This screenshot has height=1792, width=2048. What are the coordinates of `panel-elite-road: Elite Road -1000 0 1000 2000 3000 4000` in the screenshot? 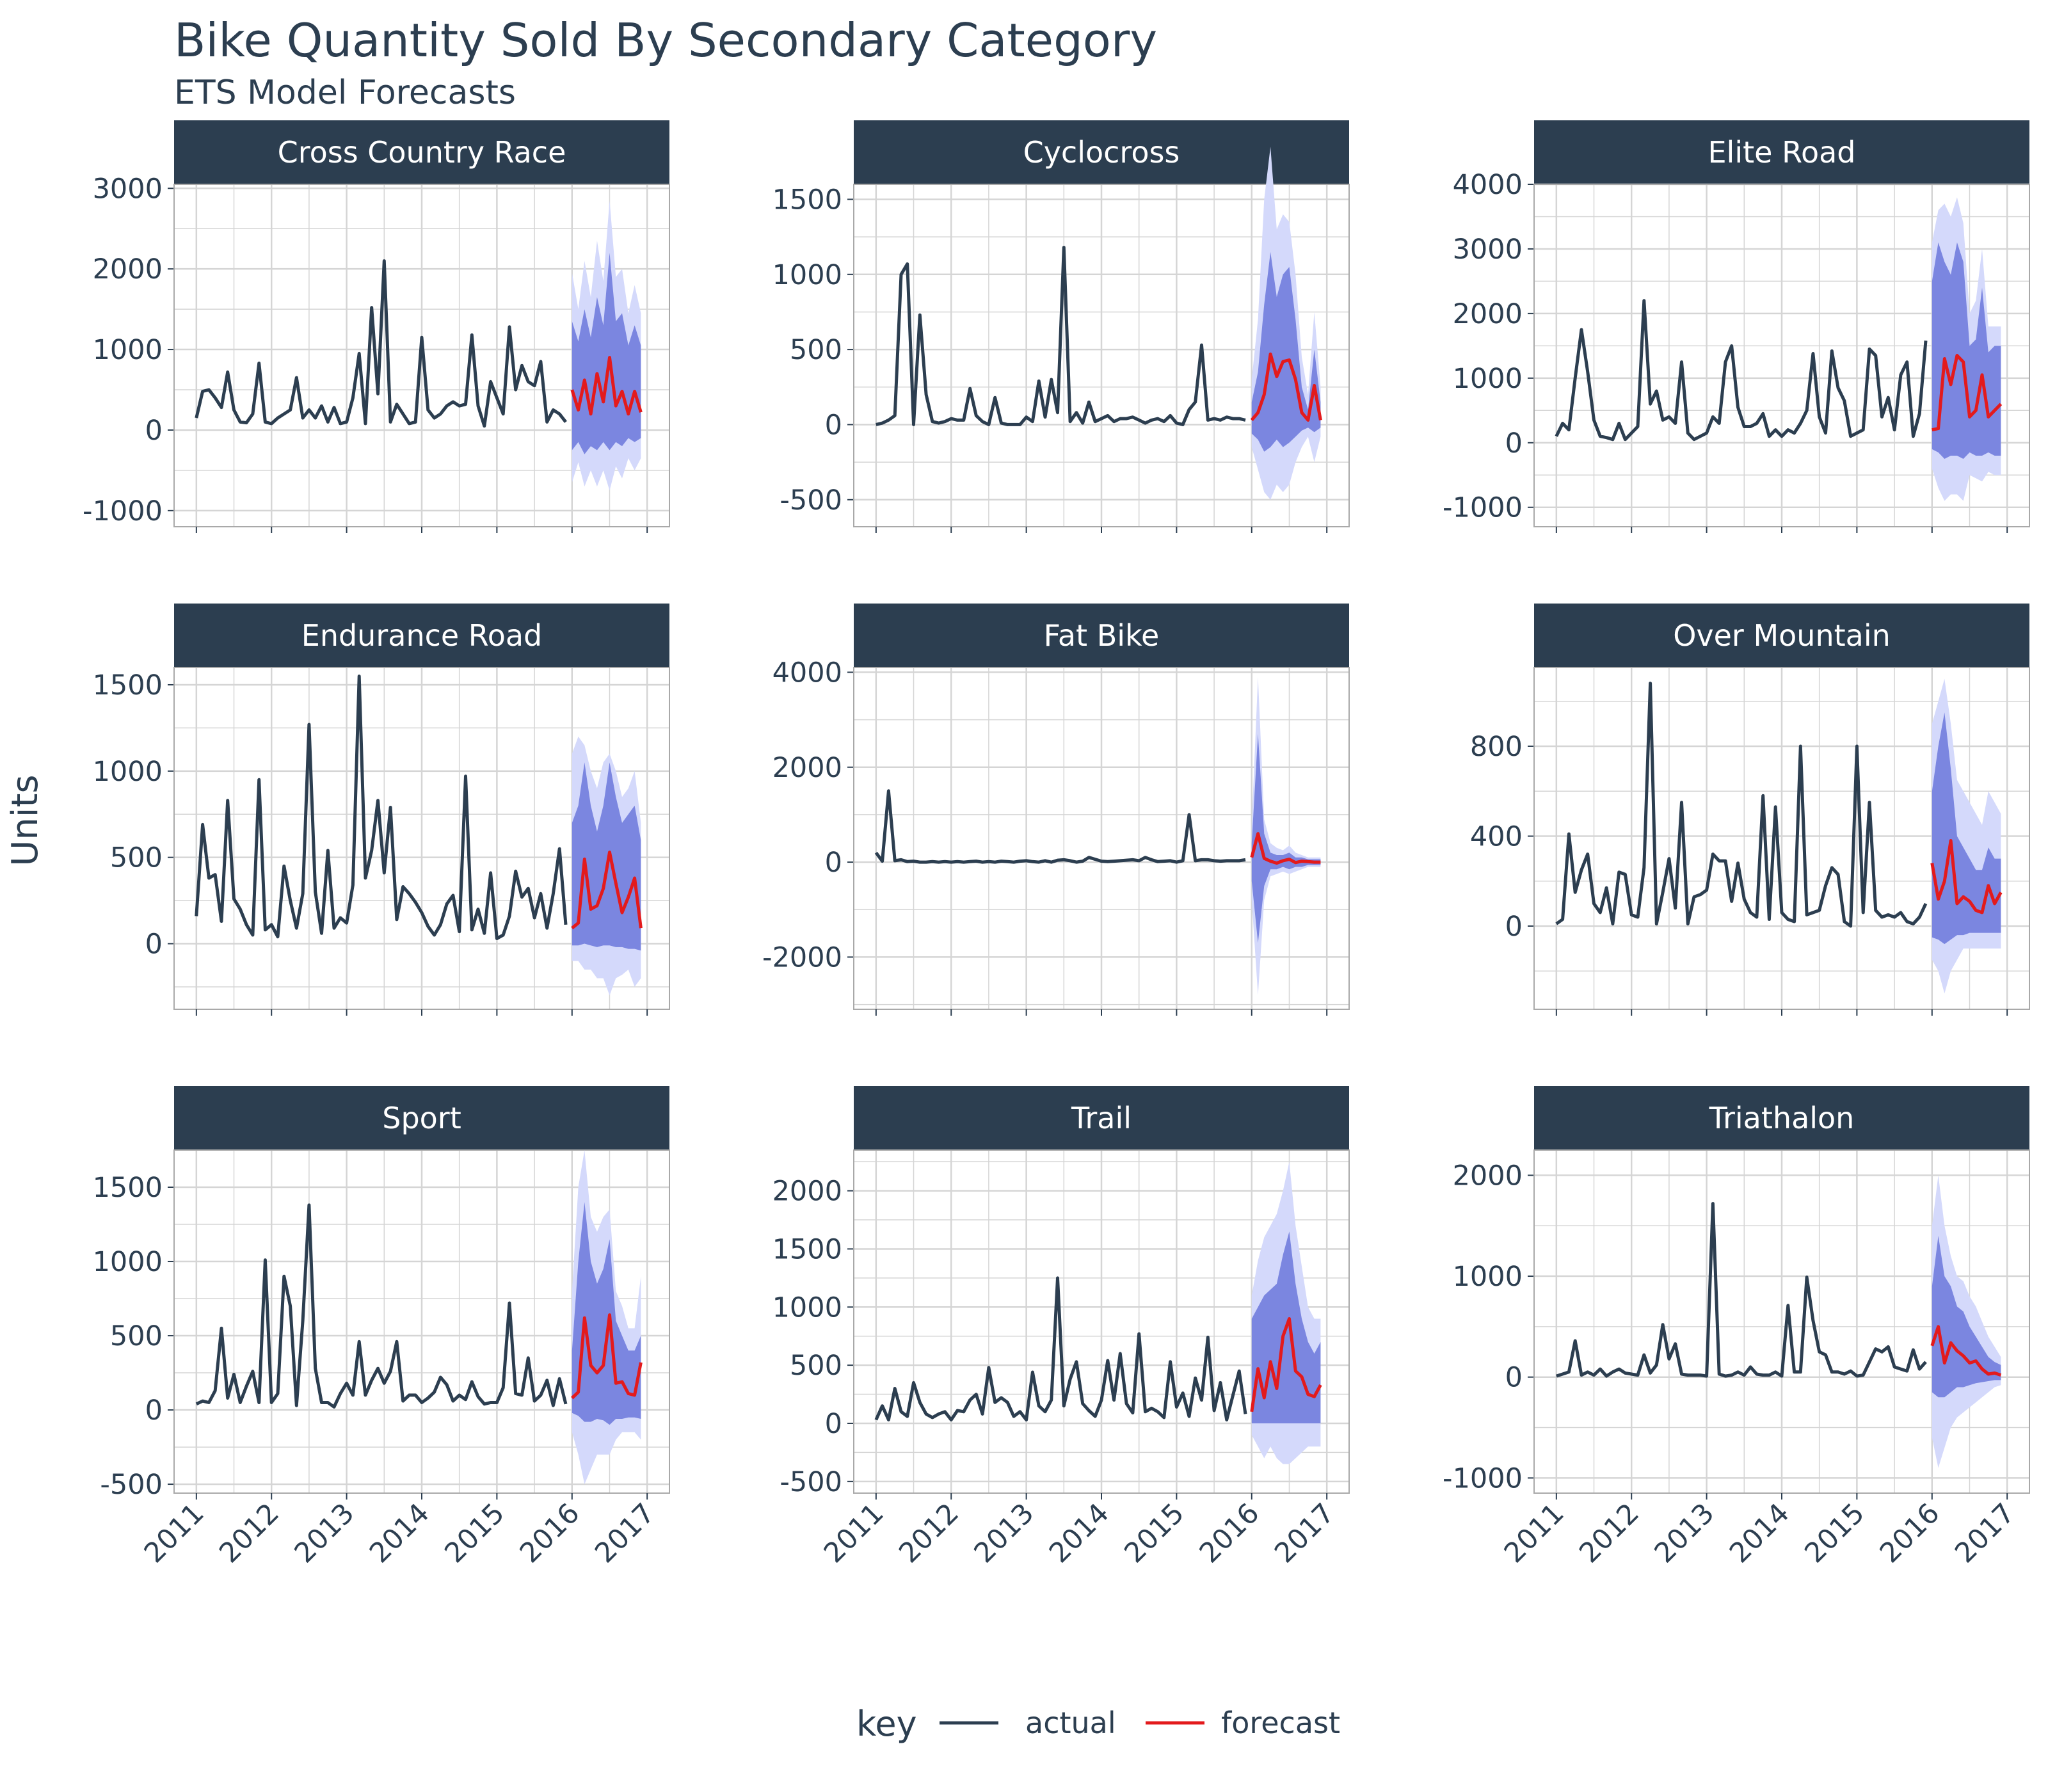 It's located at (1736, 326).